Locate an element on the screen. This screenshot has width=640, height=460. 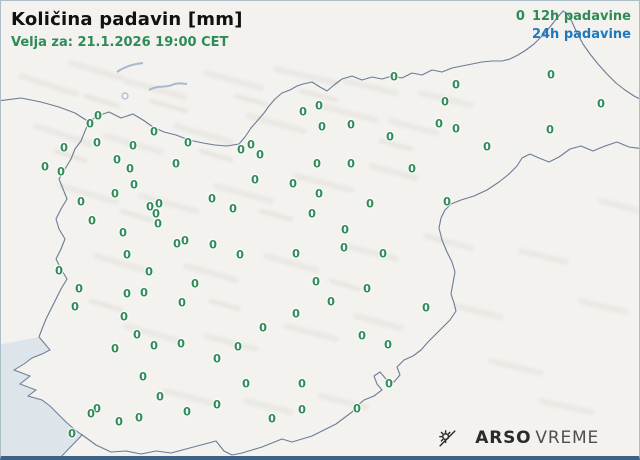
legend: 0 12h padavine 24h padavine is located at coordinates (573, 26).